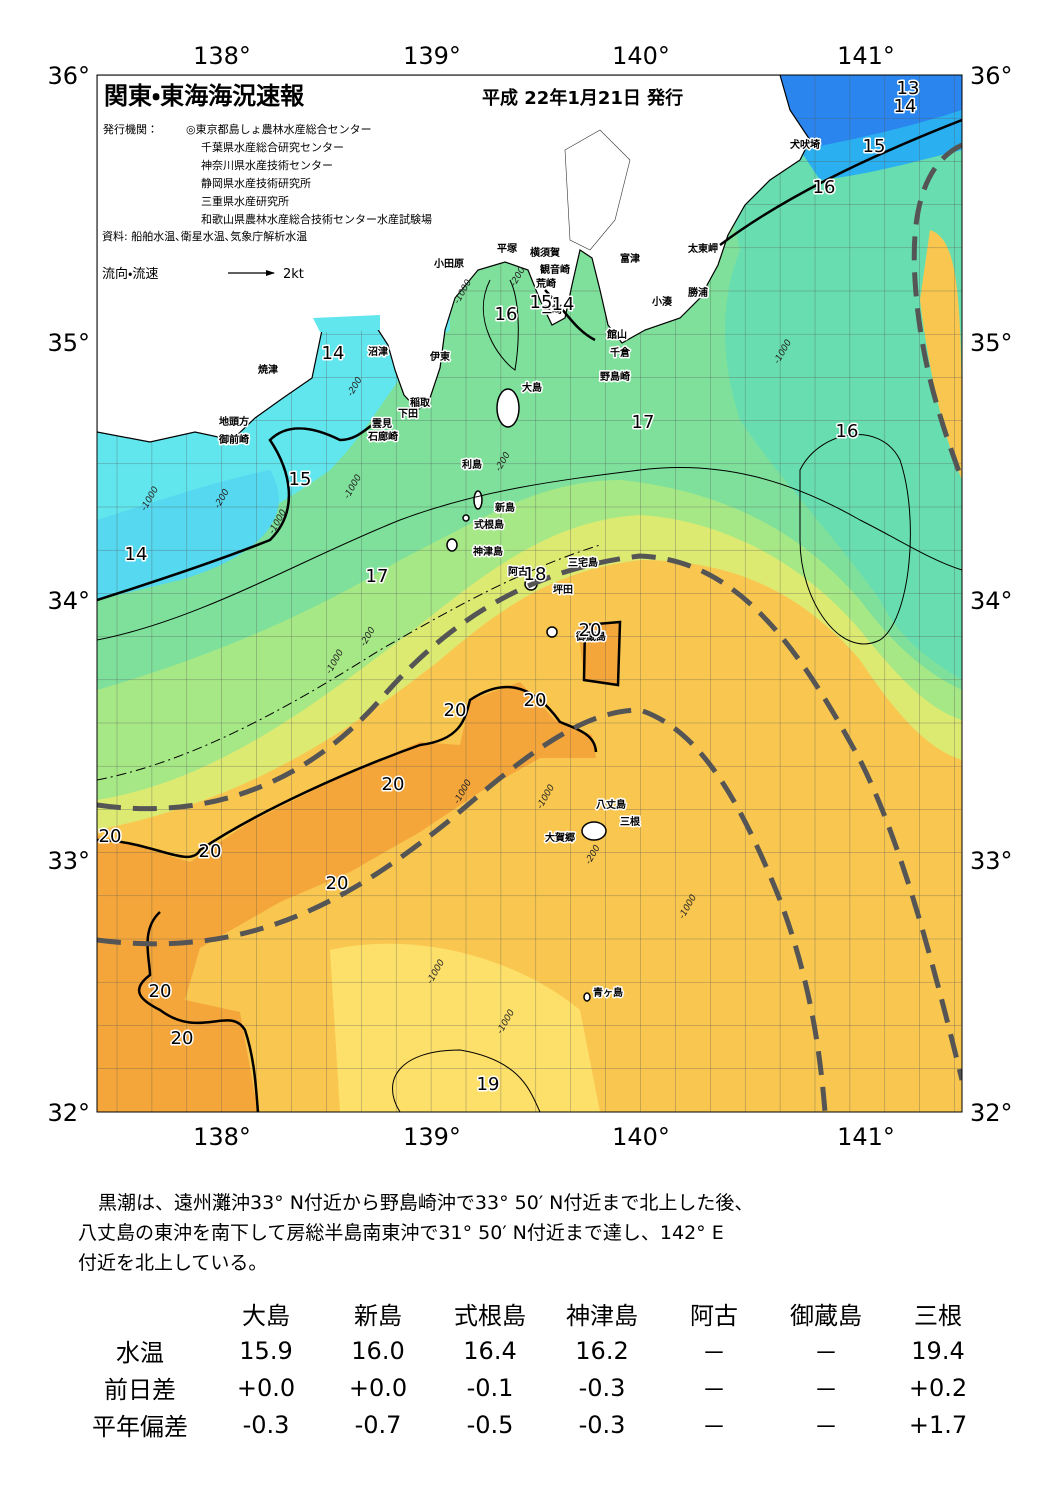 The width and height of the screenshot is (1064, 1503). I want to click on place-name: 伊東, so click(439, 356).